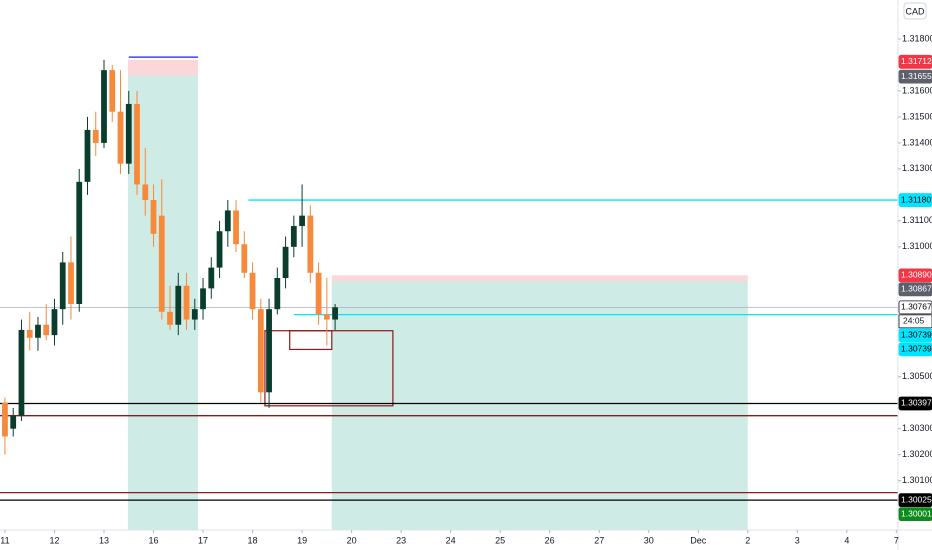 The image size is (932, 550). I want to click on price-badge-label: 1.30890, so click(916, 275).